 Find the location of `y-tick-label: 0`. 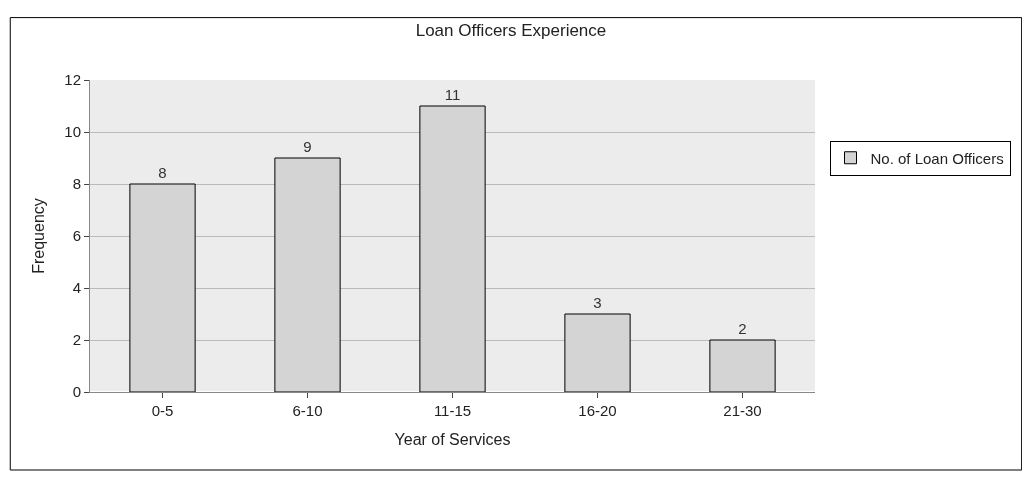

y-tick-label: 0 is located at coordinates (76, 392).